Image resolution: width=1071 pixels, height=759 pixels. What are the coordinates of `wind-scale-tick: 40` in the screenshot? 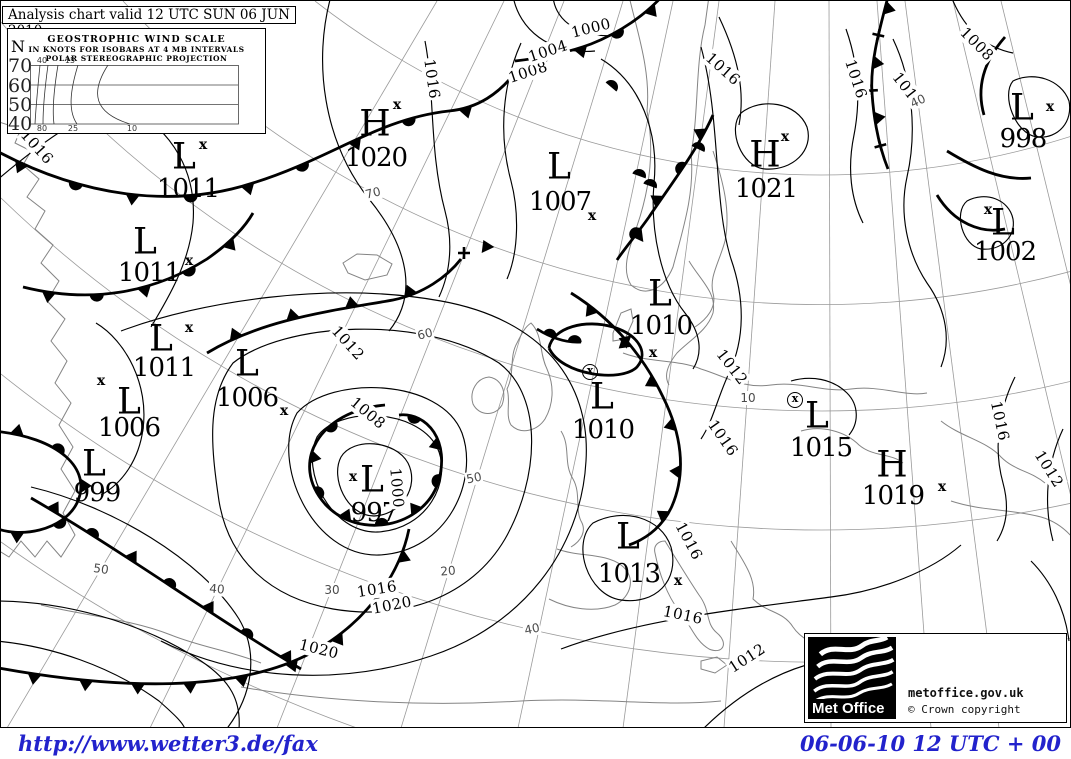 It's located at (42, 60).